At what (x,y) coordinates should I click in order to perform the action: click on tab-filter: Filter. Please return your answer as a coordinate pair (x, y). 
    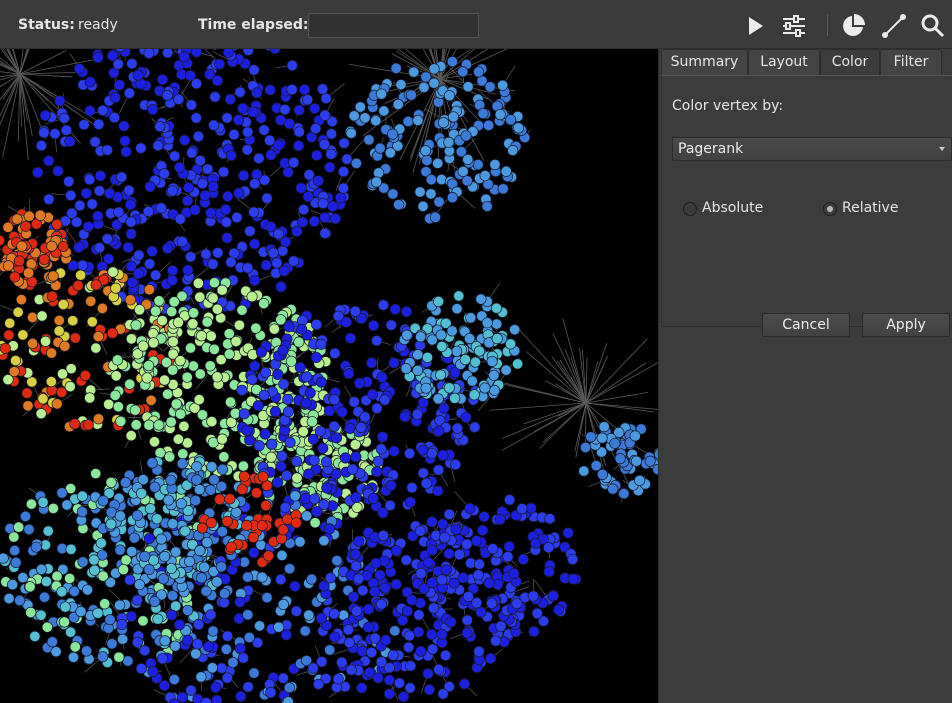
    Looking at the image, I should click on (911, 62).